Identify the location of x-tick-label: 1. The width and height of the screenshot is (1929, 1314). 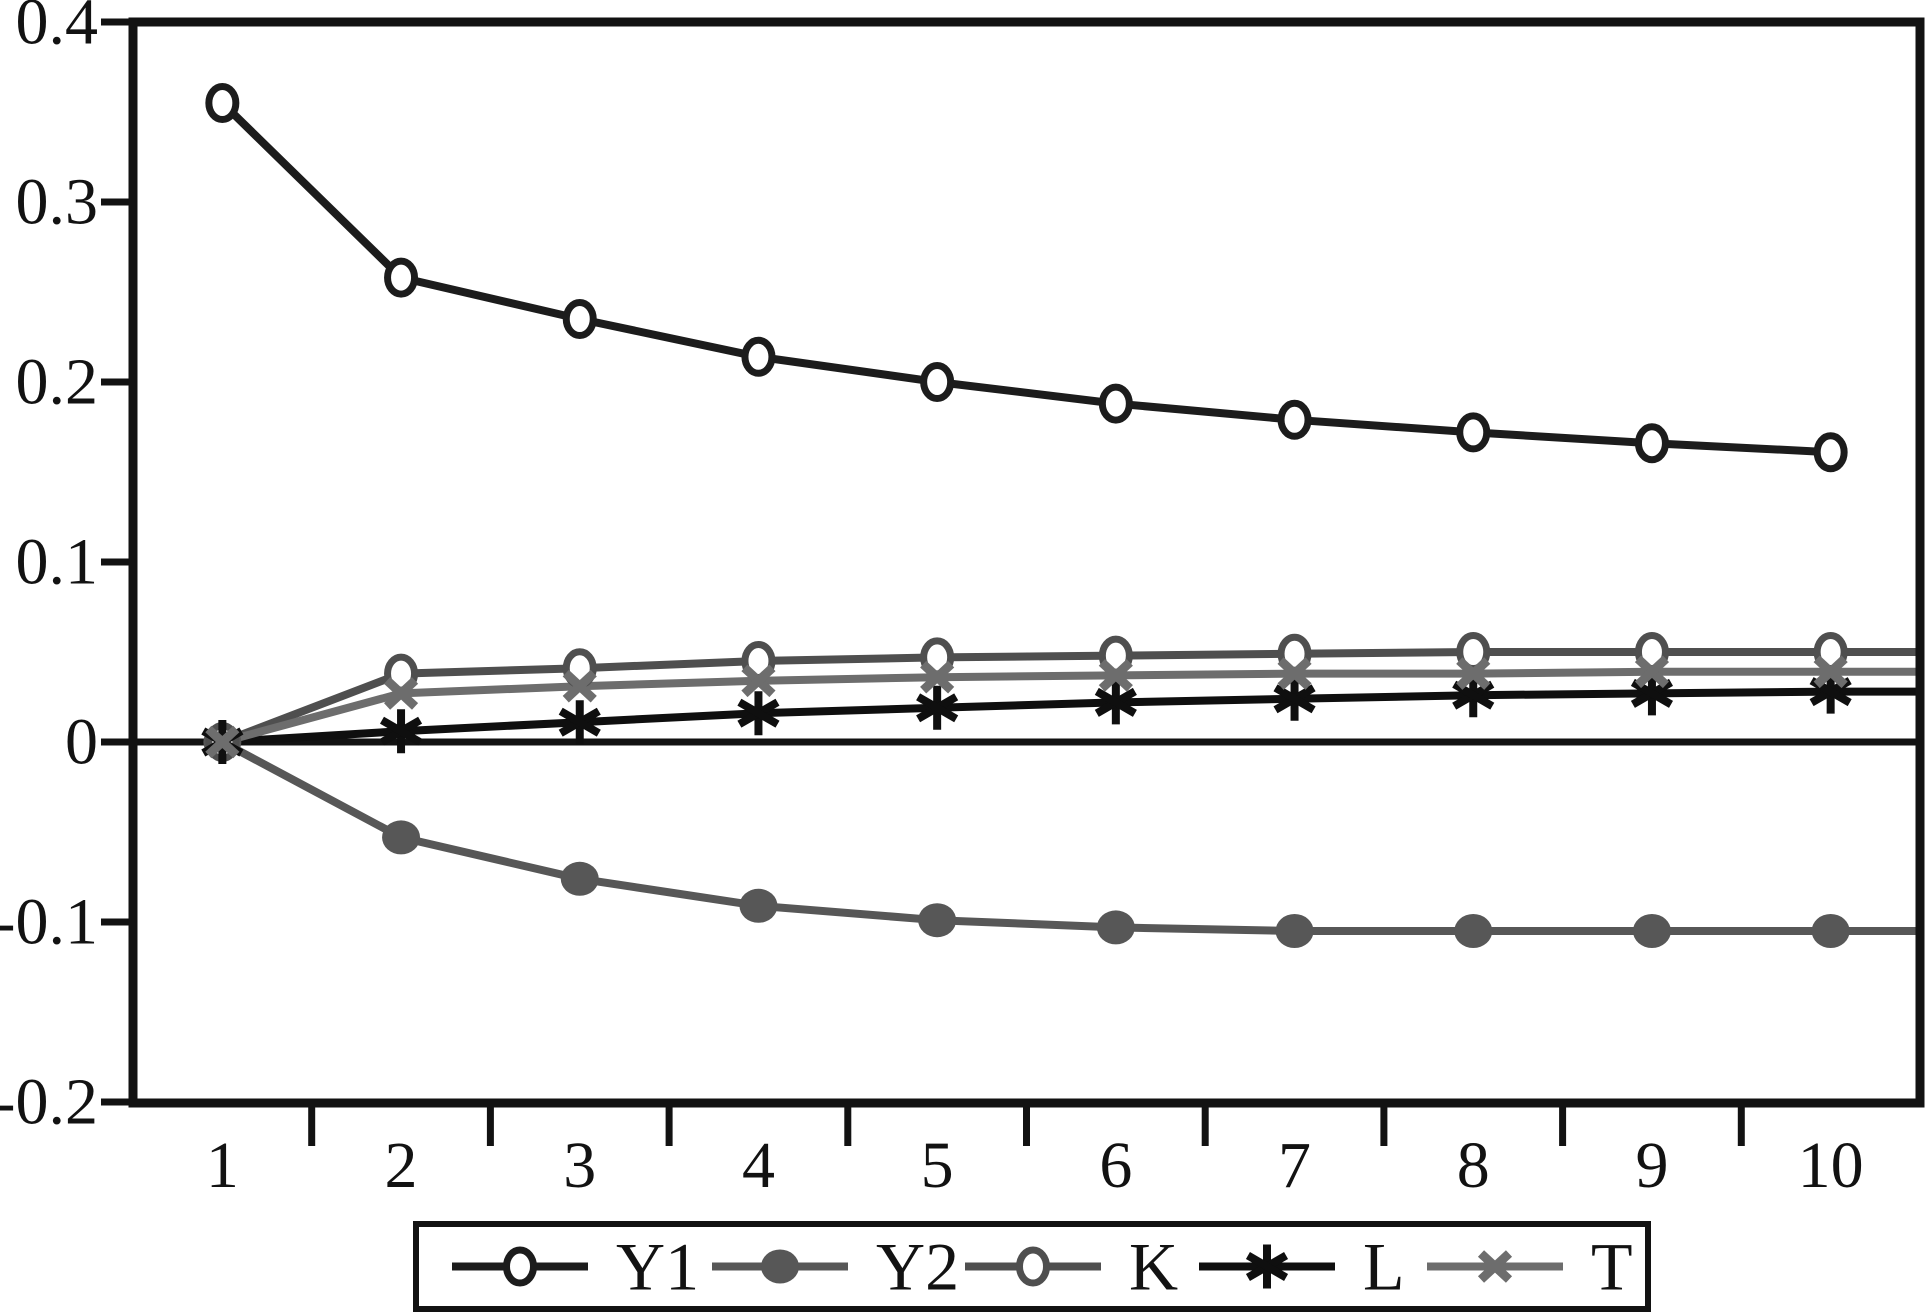
(222, 1165).